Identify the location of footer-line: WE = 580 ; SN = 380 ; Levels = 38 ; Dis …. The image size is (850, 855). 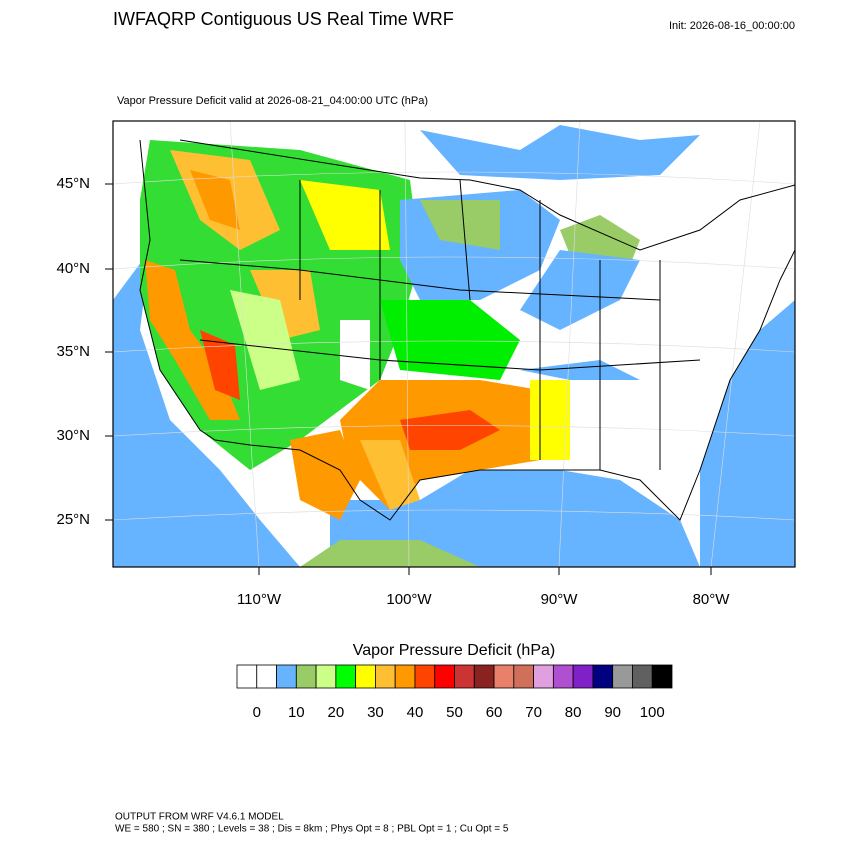
(312, 829).